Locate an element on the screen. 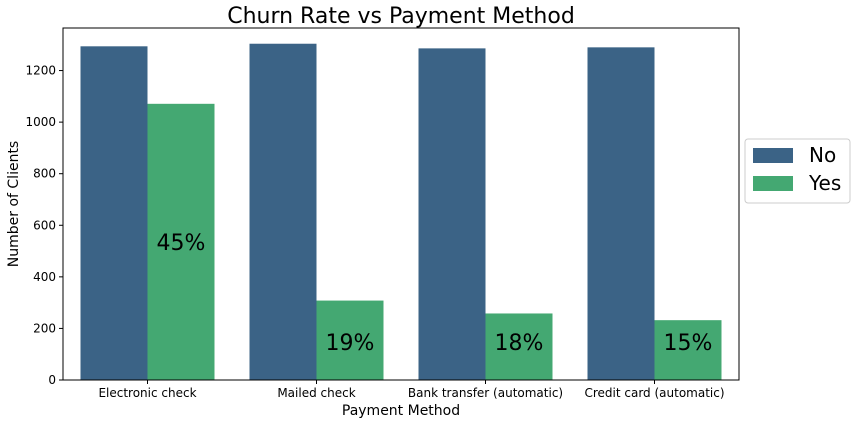 The height and width of the screenshot is (424, 856). churn-percent-label: 45% is located at coordinates (181, 243).